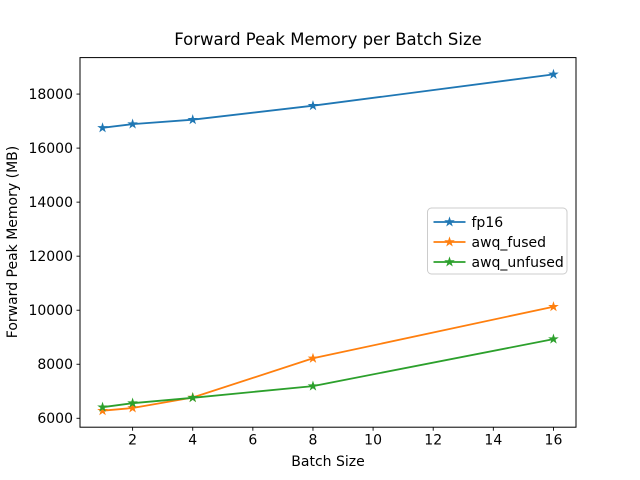  Describe the element at coordinates (55, 365) in the screenshot. I see `y-tick-label: 8000` at that location.